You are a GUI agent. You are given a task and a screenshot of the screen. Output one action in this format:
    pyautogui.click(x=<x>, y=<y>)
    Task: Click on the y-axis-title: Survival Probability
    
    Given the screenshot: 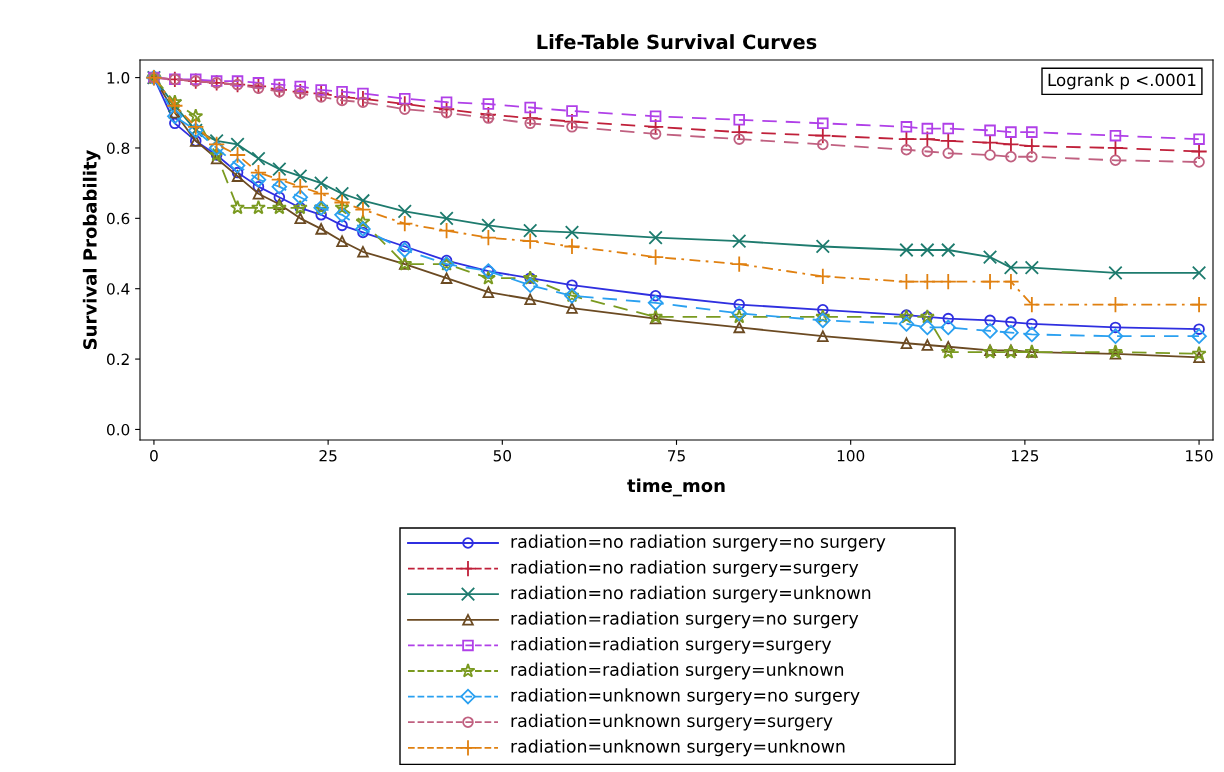 What is the action you would take?
    pyautogui.click(x=91, y=249)
    